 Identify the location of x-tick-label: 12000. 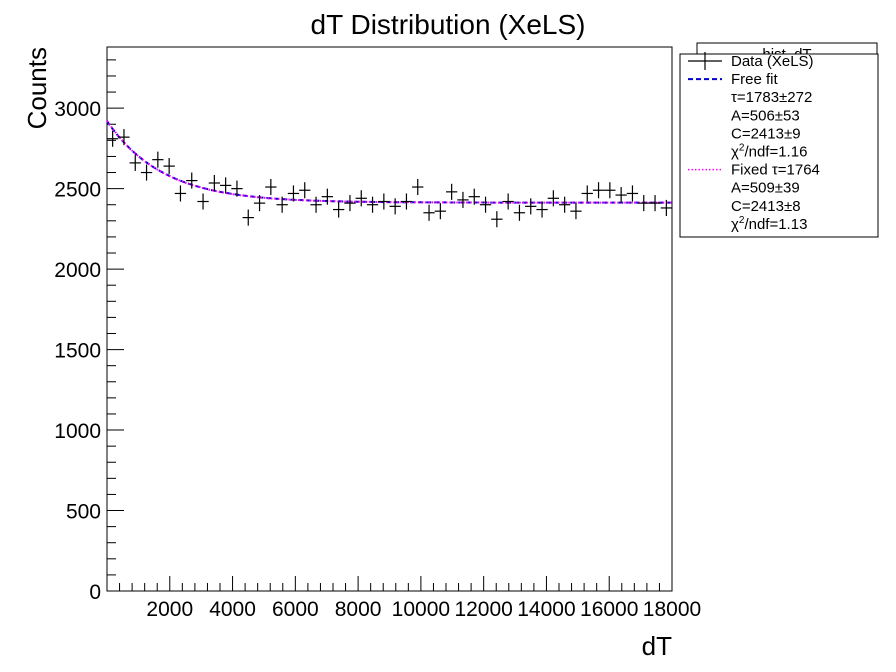
(483, 609).